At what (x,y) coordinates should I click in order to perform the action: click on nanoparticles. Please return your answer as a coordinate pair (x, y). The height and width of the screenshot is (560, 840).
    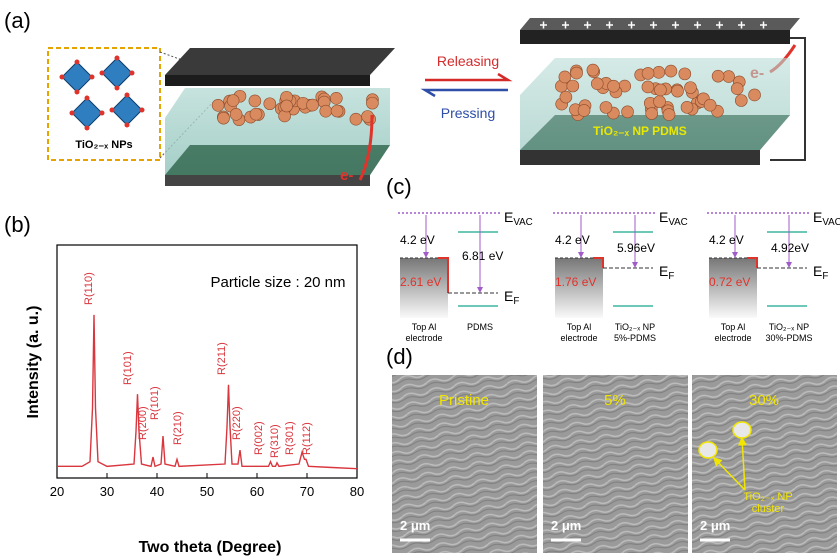
    Looking at the image, I should click on (658, 92).